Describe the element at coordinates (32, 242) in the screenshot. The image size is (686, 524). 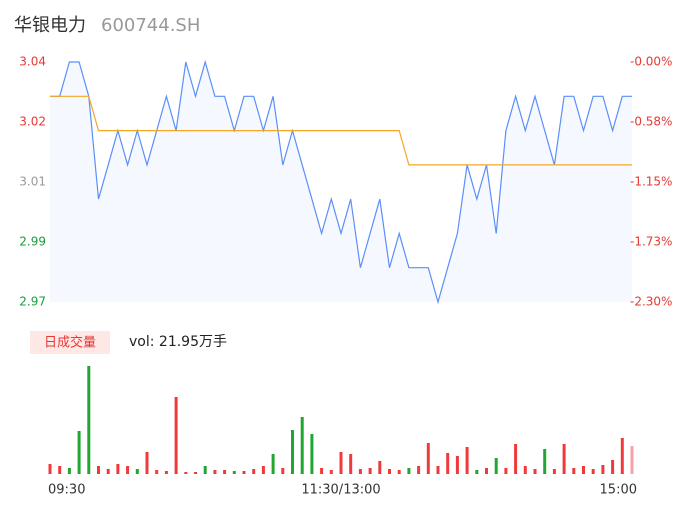
I see `y-tick-label: 2.99` at that location.